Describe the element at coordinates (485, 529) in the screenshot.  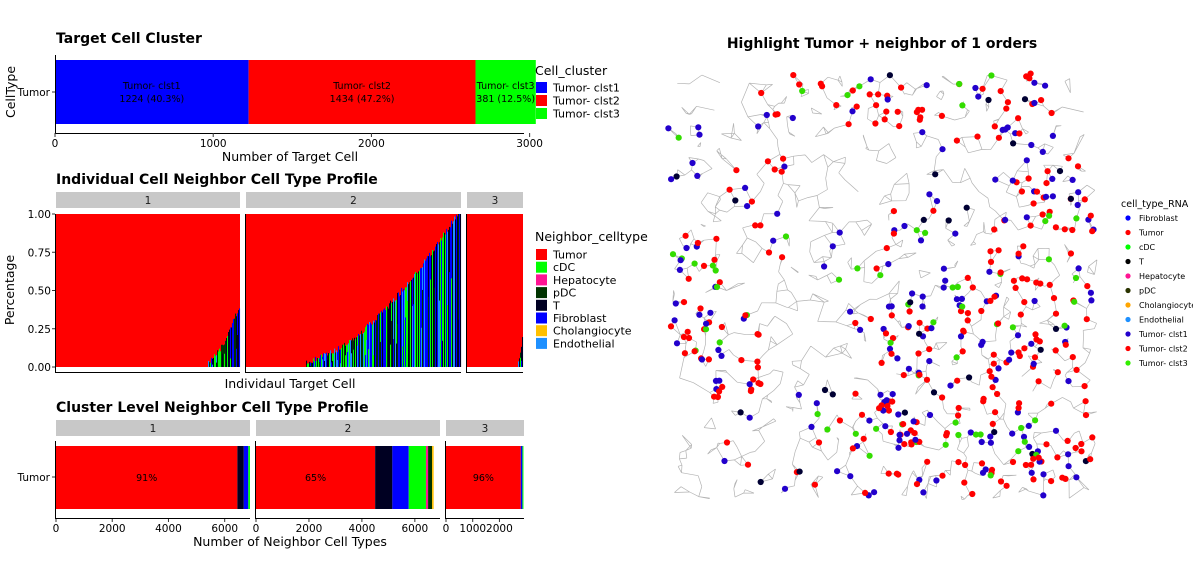
I see `x-tick-label: 10002000` at that location.